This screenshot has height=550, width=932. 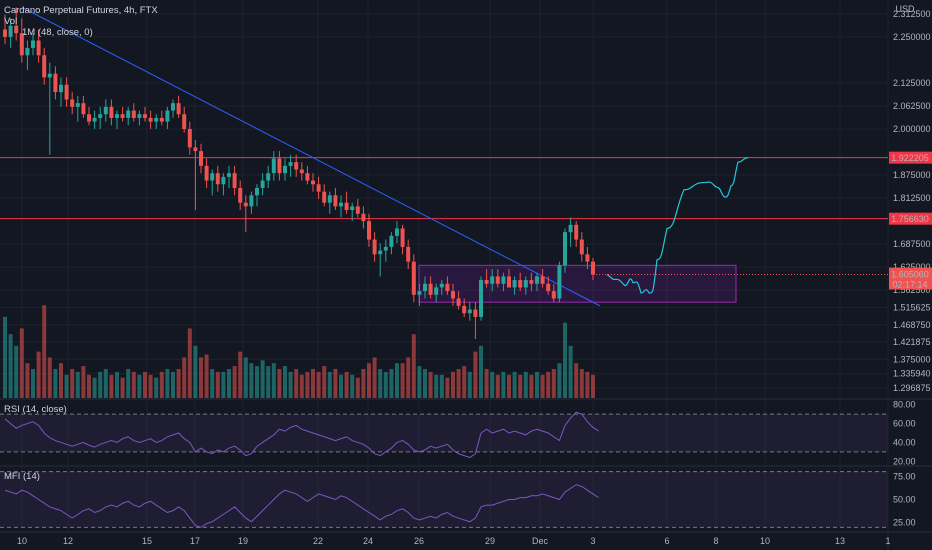 I want to click on price-tick-label: 2.250000, so click(x=912, y=37).